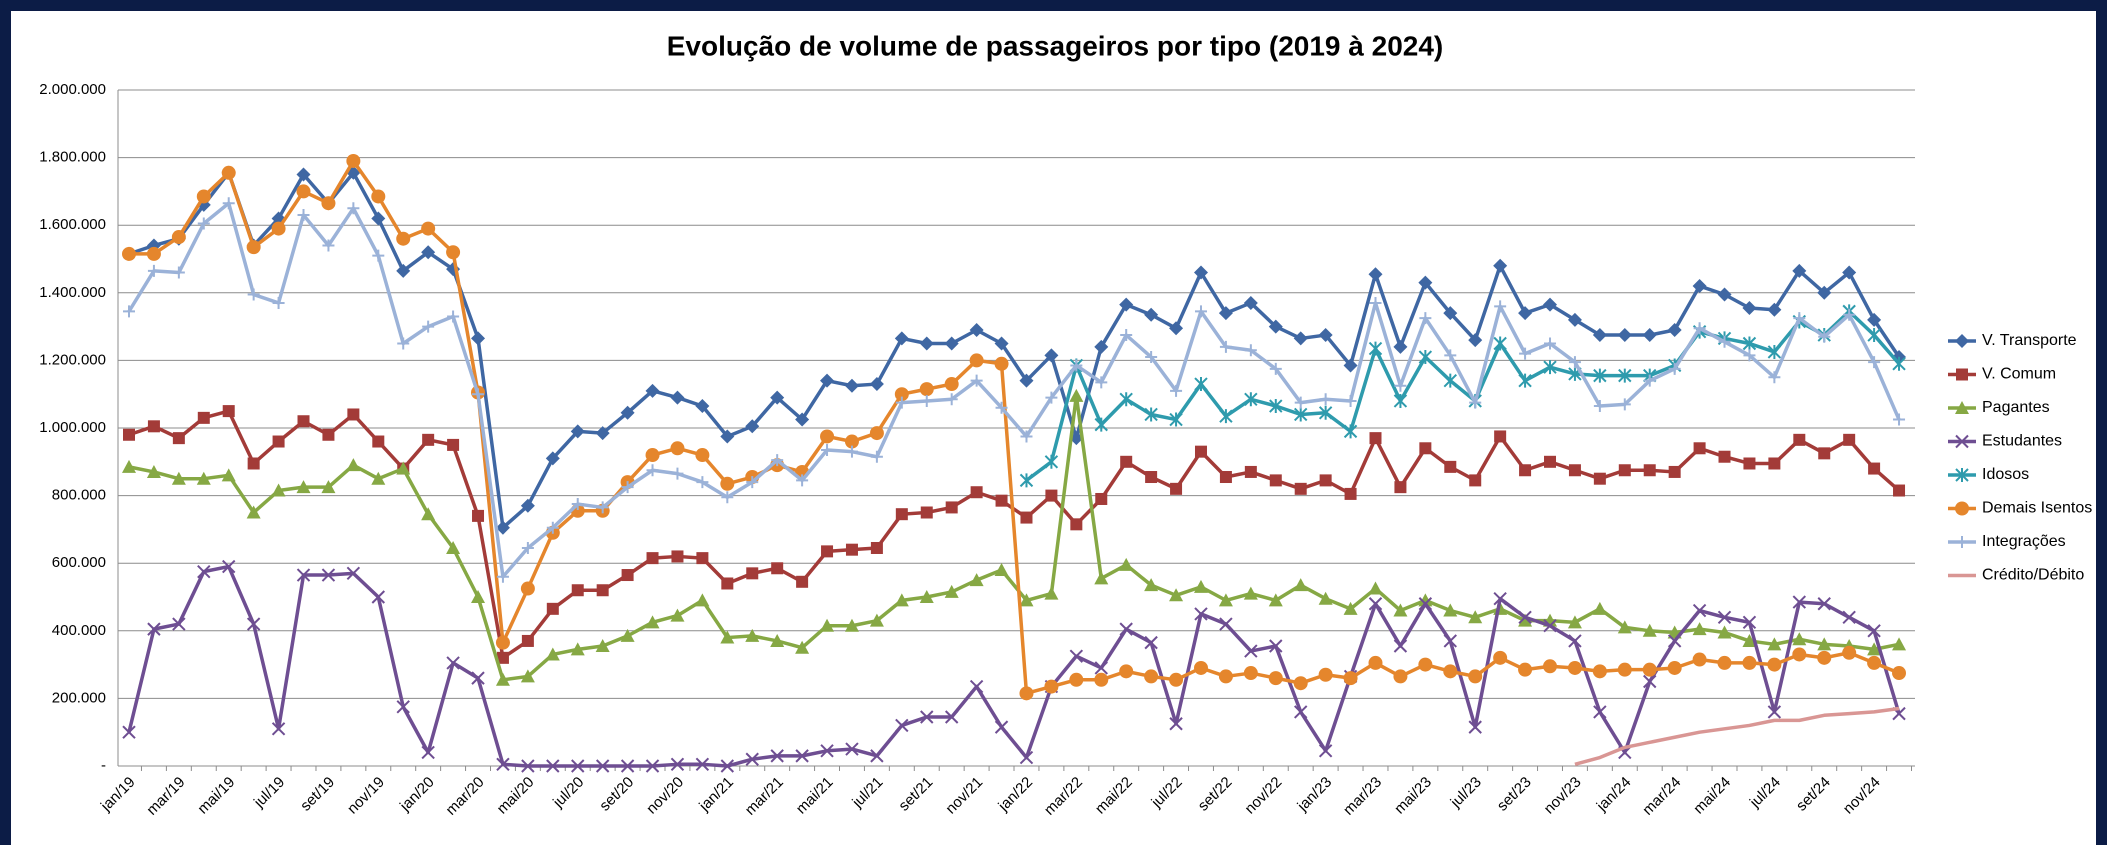  Describe the element at coordinates (1737, 736) in the screenshot. I see `series` at that location.